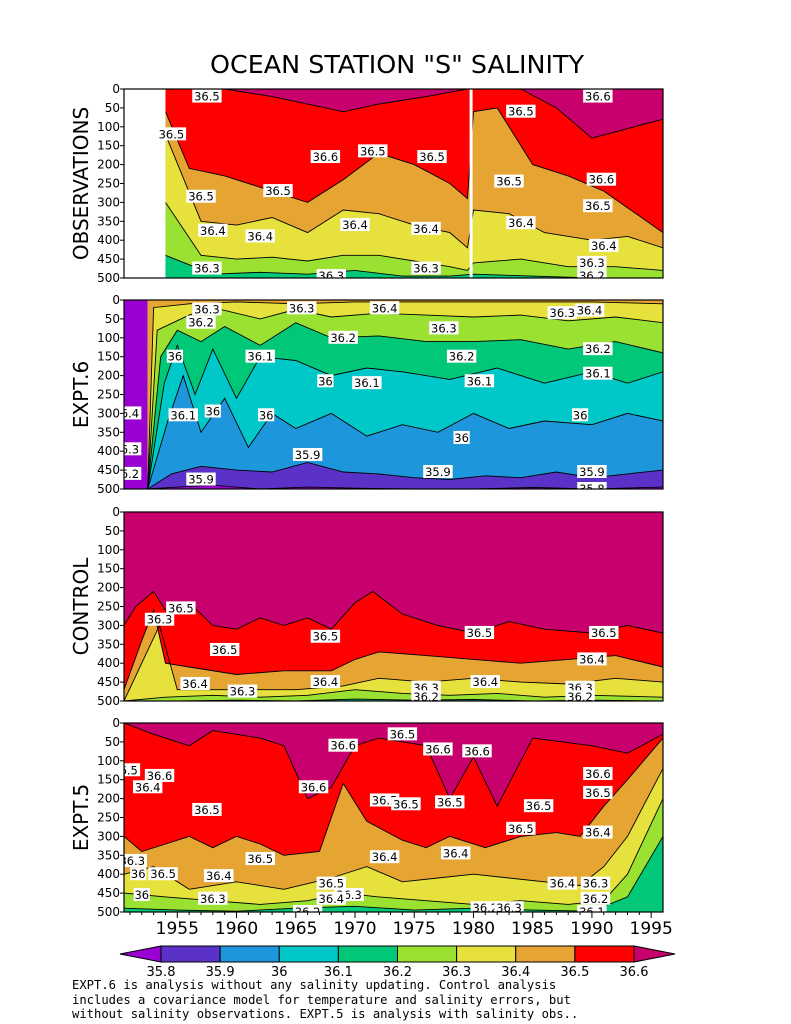 The height and width of the screenshot is (1024, 791). Describe the element at coordinates (456, 972) in the screenshot. I see `colorbar-label: 36.3` at that location.